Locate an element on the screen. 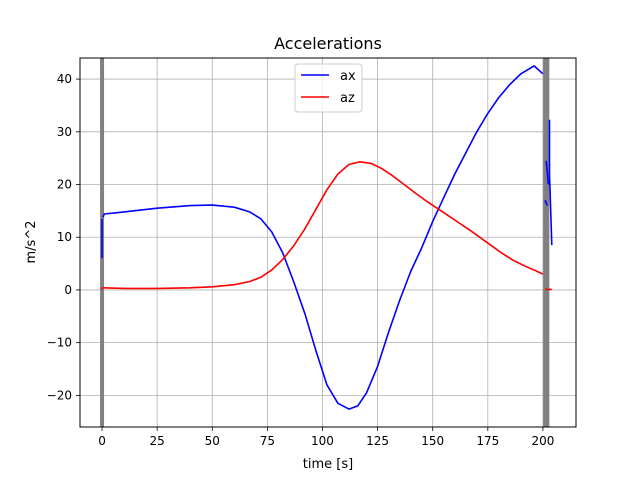  x-tick-label: 175 is located at coordinates (487, 441).